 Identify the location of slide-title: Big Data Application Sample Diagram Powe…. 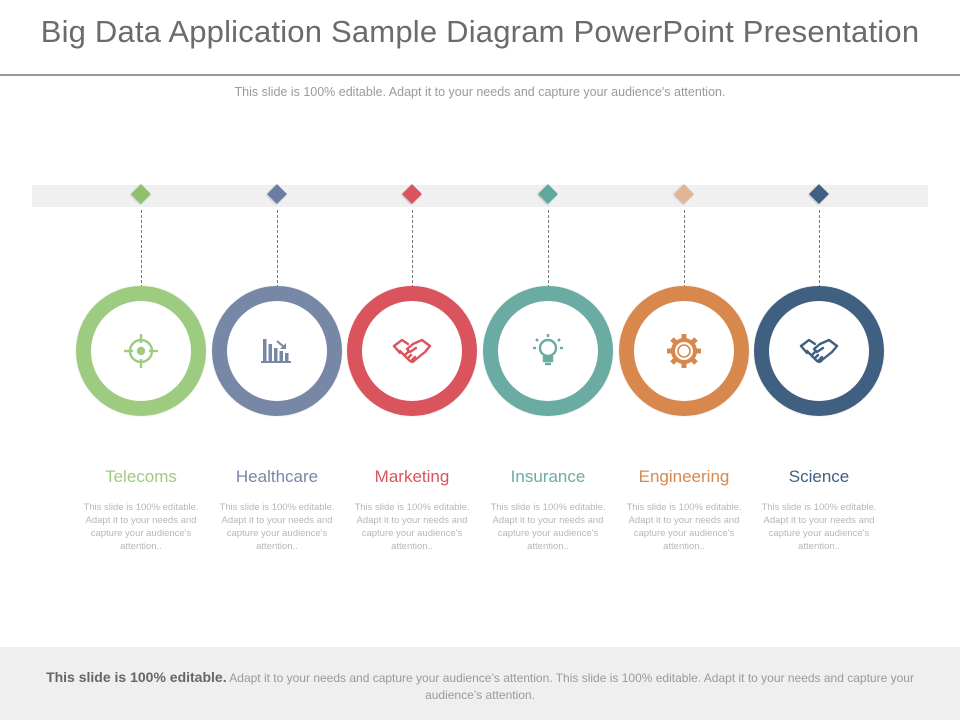
(480, 31).